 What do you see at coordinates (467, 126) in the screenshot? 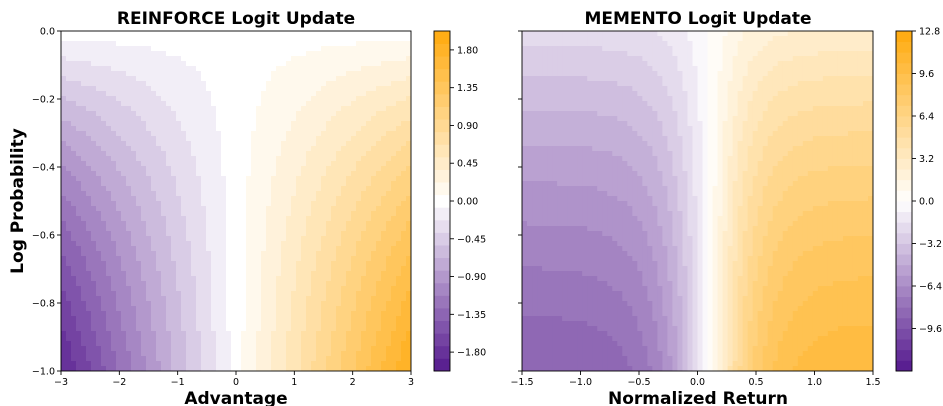
I see `colorbar-tick-label: 0.90` at bounding box center [467, 126].